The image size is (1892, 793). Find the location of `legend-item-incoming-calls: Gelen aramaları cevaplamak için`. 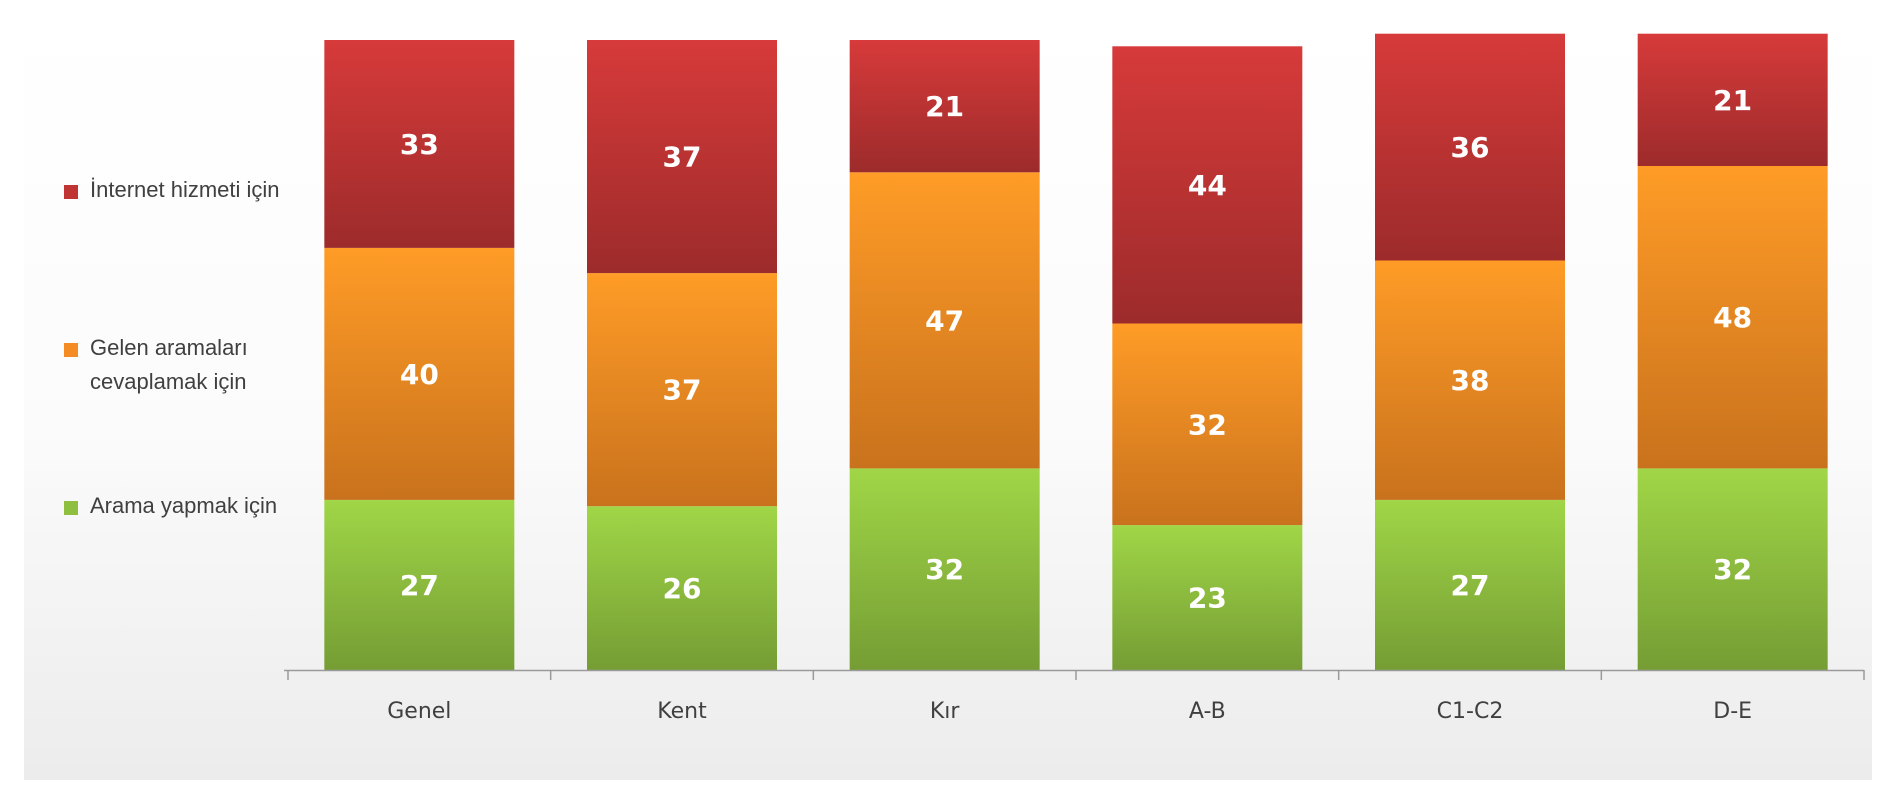

legend-item-incoming-calls: Gelen aramaları cevaplamak için is located at coordinates (184, 365).